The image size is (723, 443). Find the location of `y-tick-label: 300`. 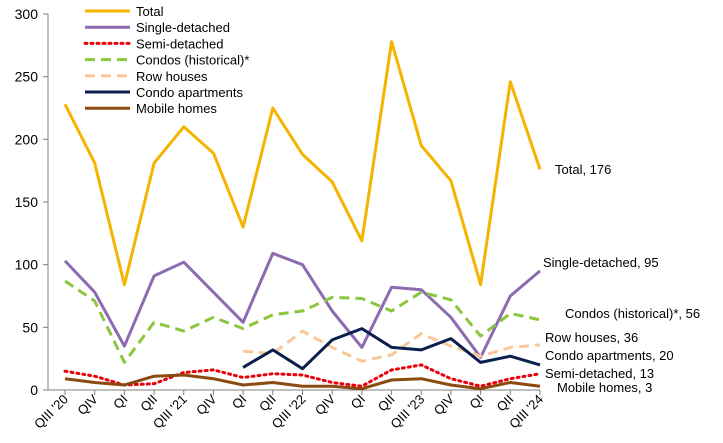

y-tick-label: 300 is located at coordinates (27, 14).